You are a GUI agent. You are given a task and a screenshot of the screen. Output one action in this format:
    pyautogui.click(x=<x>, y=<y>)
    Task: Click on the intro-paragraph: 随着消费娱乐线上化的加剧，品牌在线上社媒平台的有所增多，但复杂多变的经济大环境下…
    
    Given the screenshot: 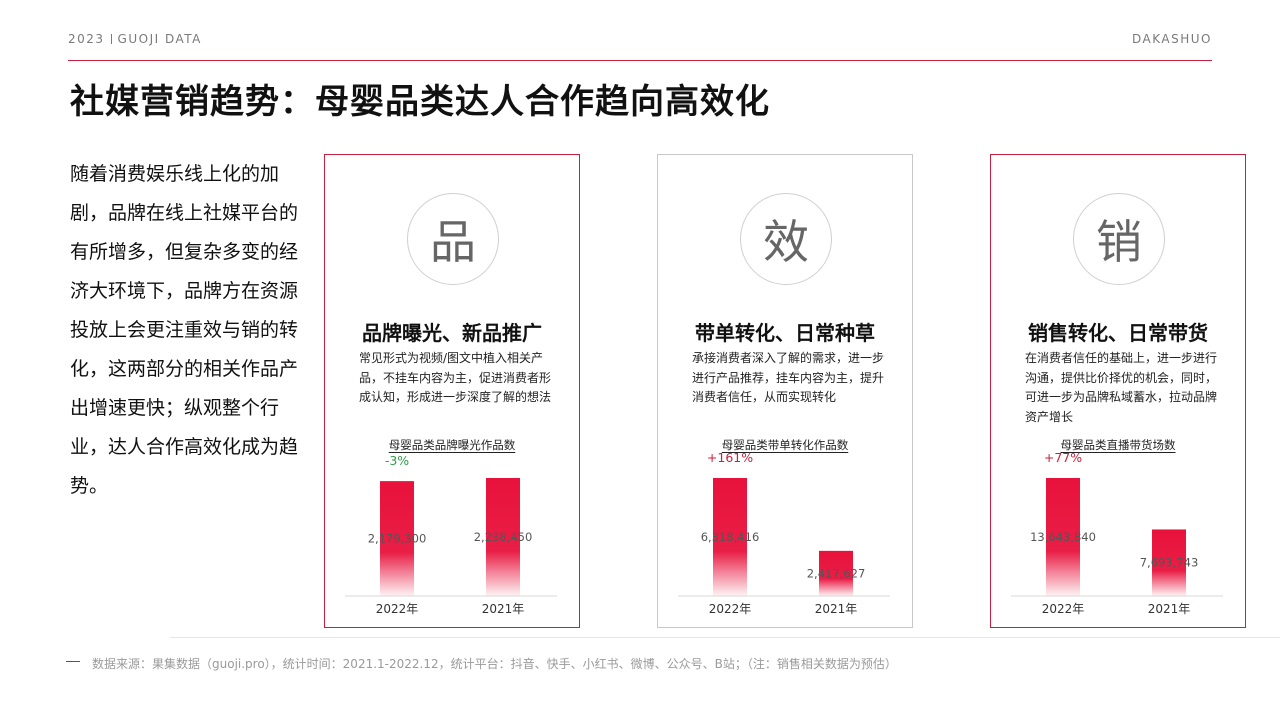 What is the action you would take?
    pyautogui.click(x=184, y=330)
    